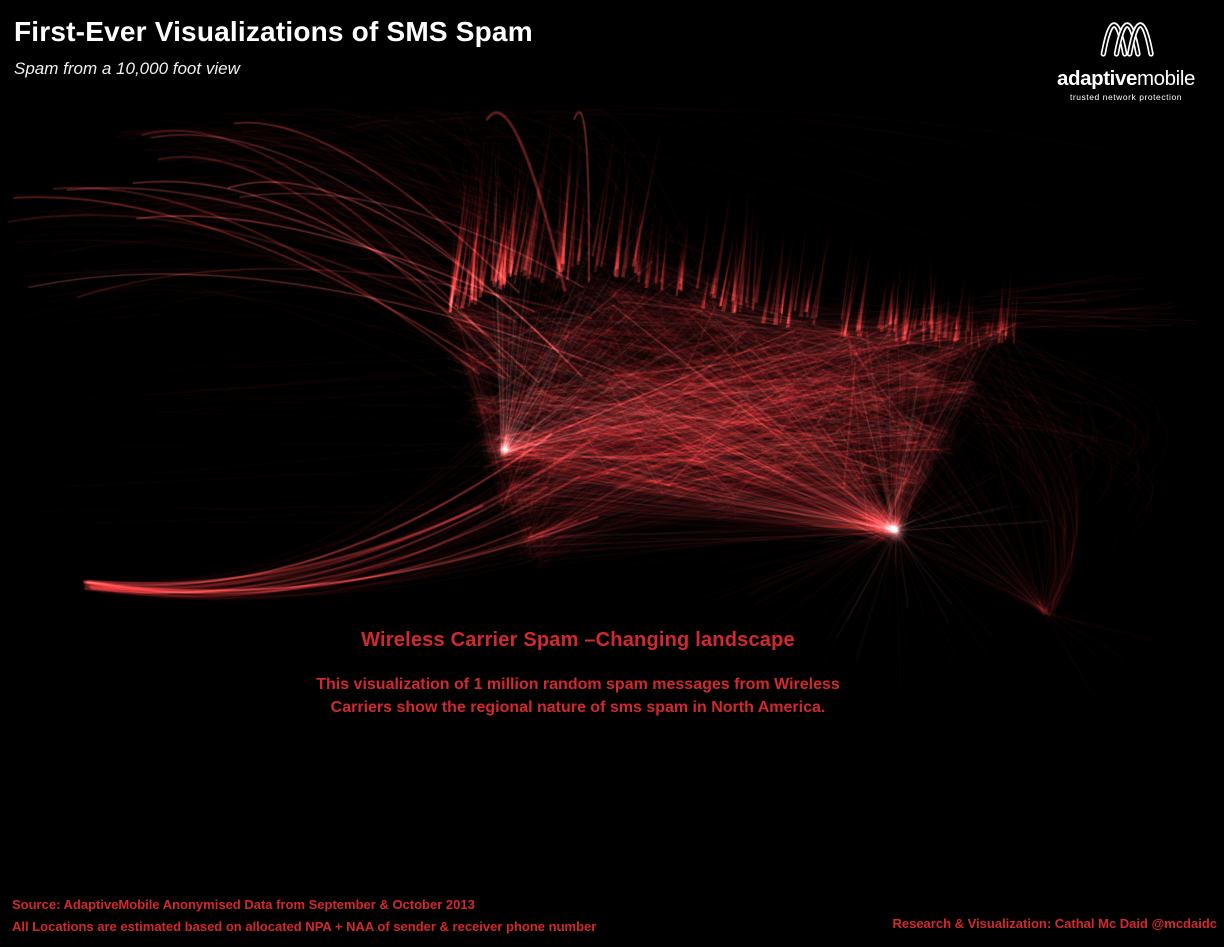 The width and height of the screenshot is (1224, 947). I want to click on adaptivemobile-wordmark: adaptivemobile, so click(1126, 79).